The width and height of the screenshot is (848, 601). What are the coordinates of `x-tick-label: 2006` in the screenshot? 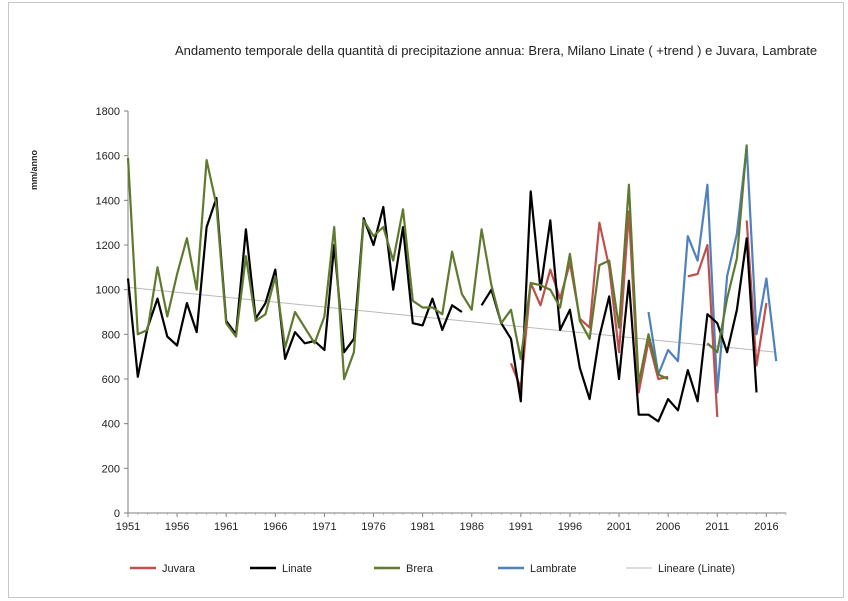 It's located at (668, 527).